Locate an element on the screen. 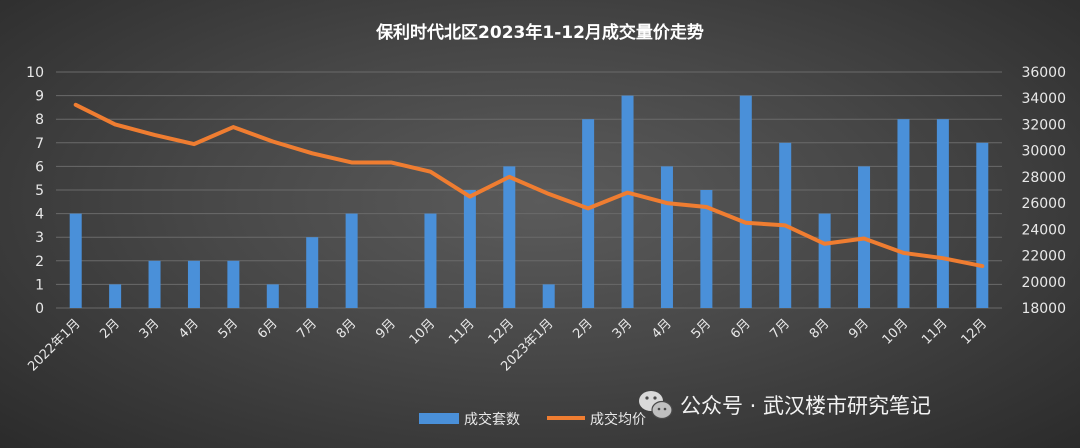  legend: 成交套数 成交均价 is located at coordinates (532, 419).